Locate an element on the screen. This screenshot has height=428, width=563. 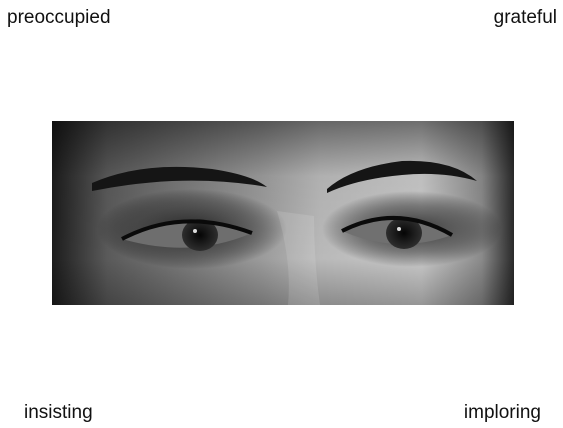
option-imploring: imploring is located at coordinates (502, 412).